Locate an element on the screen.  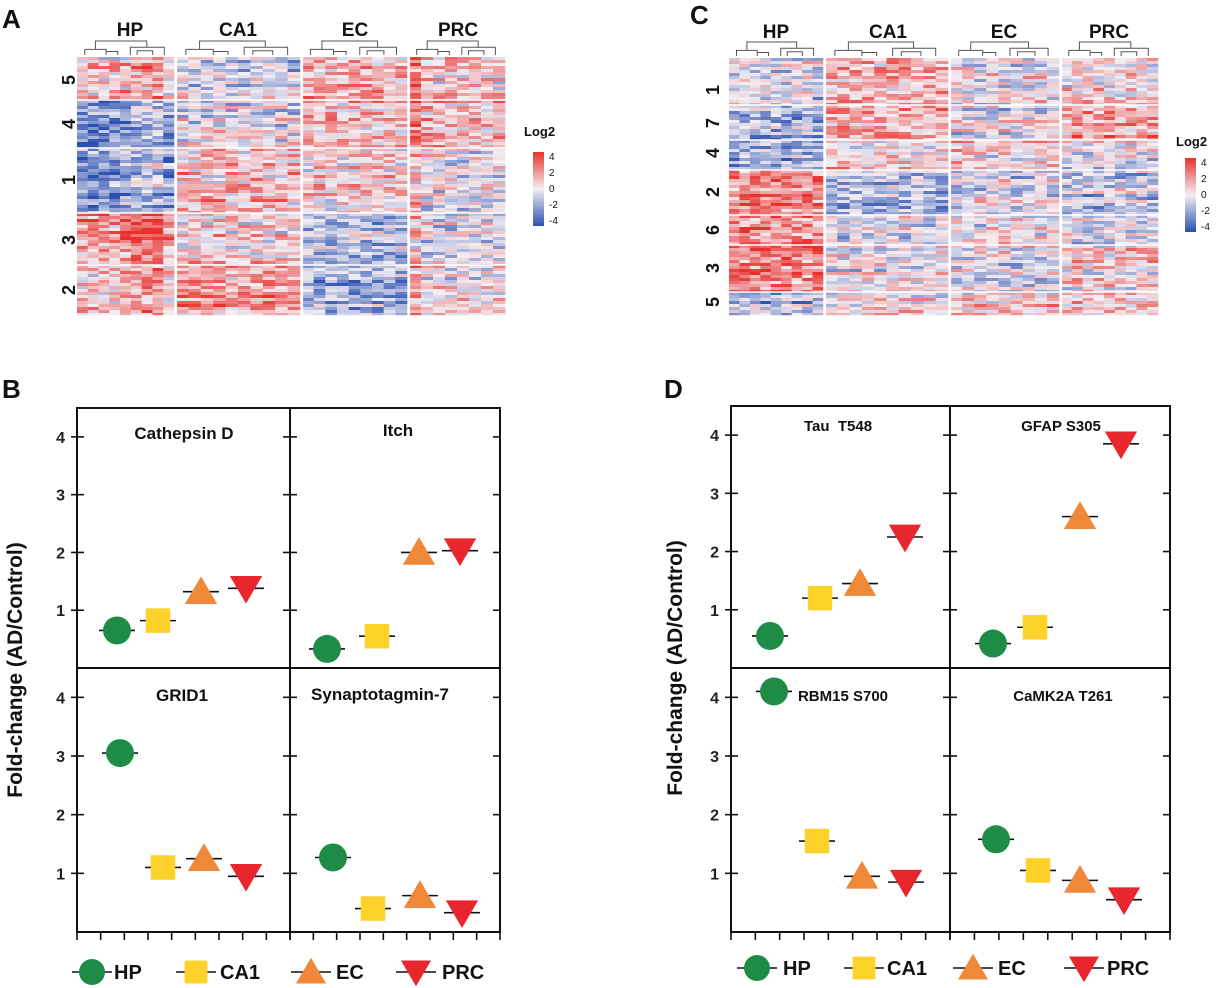
dendrogram-branch is located at coordinates (124, 47).